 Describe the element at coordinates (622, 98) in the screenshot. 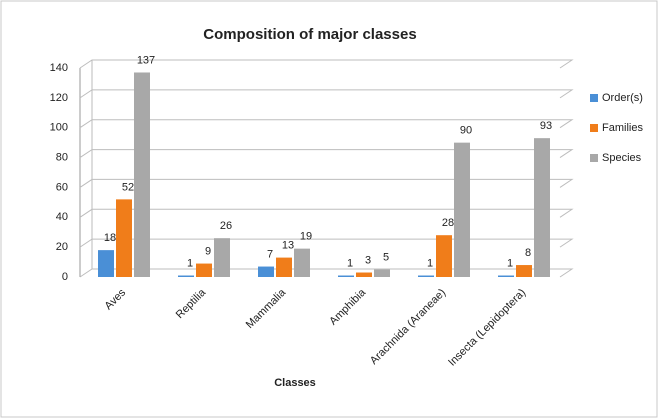

I see `legend-label: Order(s)` at that location.